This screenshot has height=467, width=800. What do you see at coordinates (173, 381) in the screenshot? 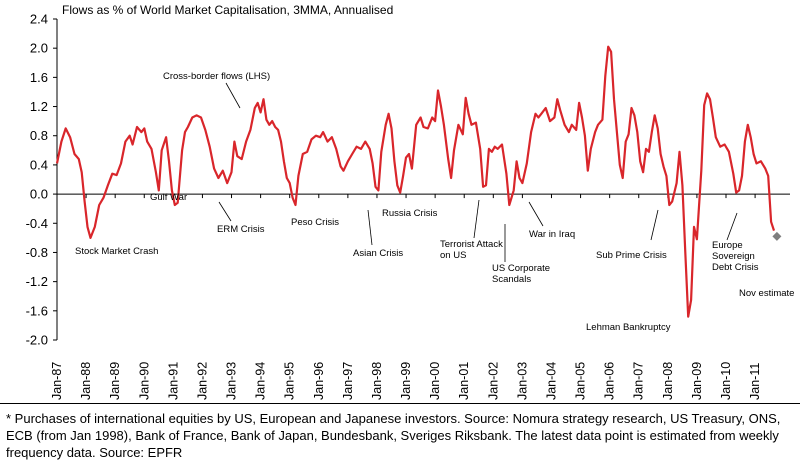
I see `x-tick-label: Jan-91` at bounding box center [173, 381].